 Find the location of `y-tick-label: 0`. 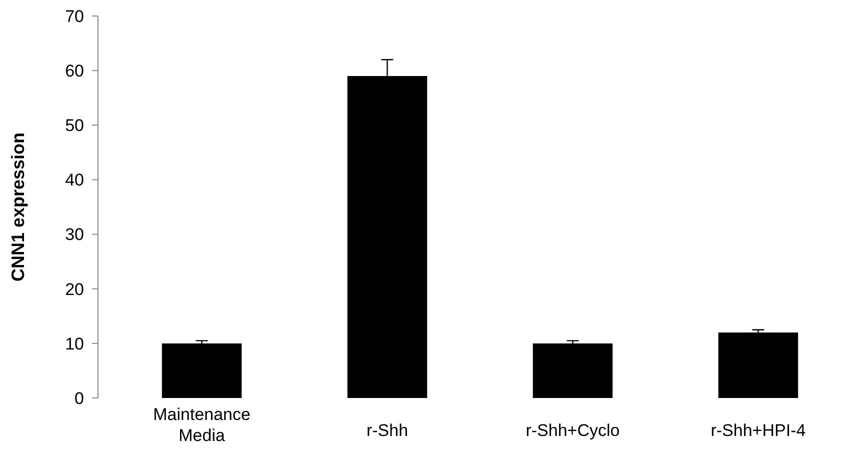

y-tick-label: 0 is located at coordinates (79, 398).